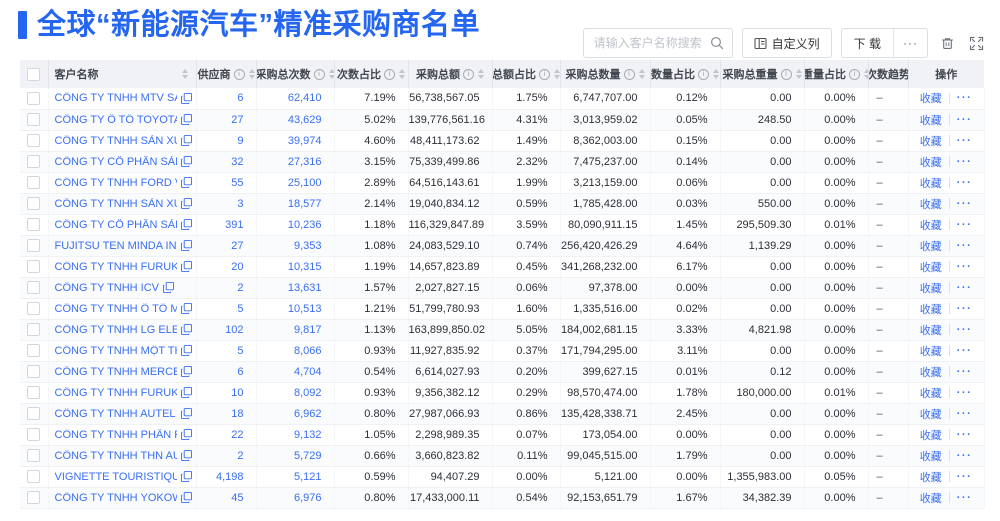 This screenshot has width=1000, height=521. What do you see at coordinates (107, 287) in the screenshot?
I see `customer-name-link: CÔNG TY TNHH ICV` at bounding box center [107, 287].